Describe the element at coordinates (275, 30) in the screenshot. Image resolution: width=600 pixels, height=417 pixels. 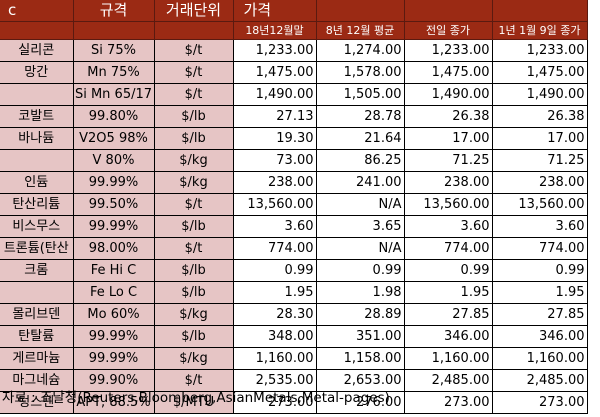
I see `subheader-dec-end: 18년12월말` at that location.